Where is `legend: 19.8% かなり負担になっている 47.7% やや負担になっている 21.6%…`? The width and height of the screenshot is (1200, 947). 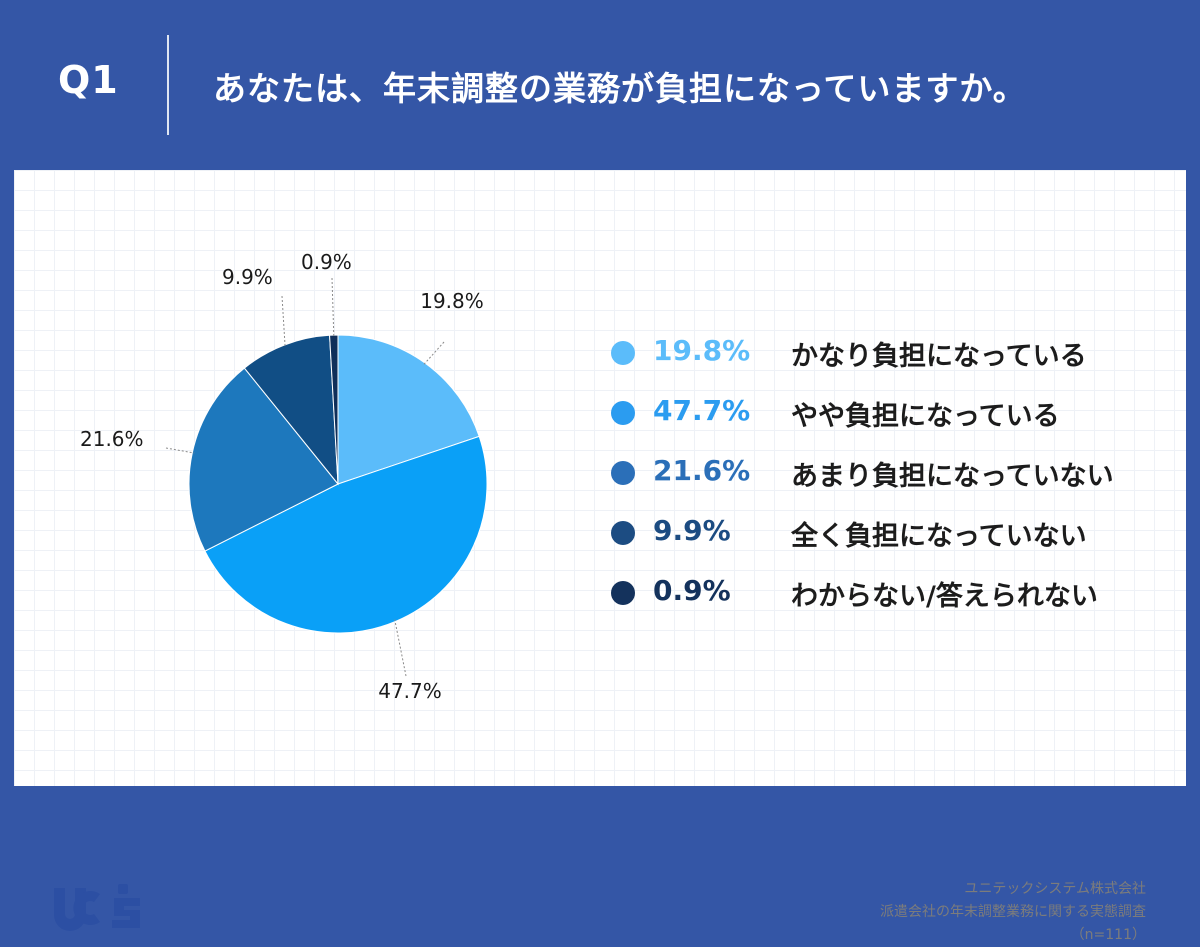 legend: 19.8% かなり負担になっている 47.7% やや負担になっている 21.6%… is located at coordinates (891, 478).